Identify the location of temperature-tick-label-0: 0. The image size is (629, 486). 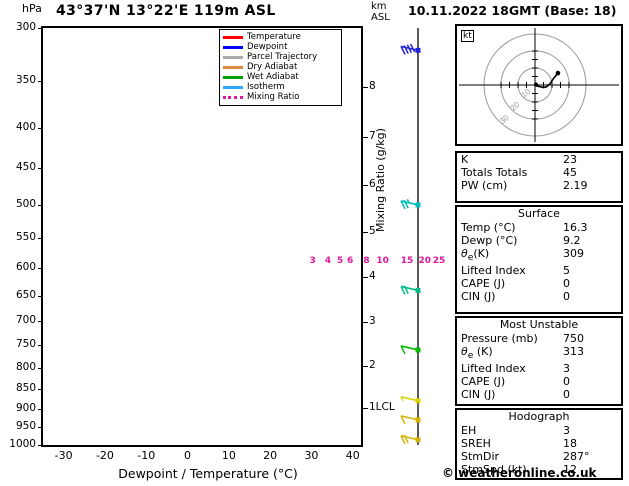
(188, 455).